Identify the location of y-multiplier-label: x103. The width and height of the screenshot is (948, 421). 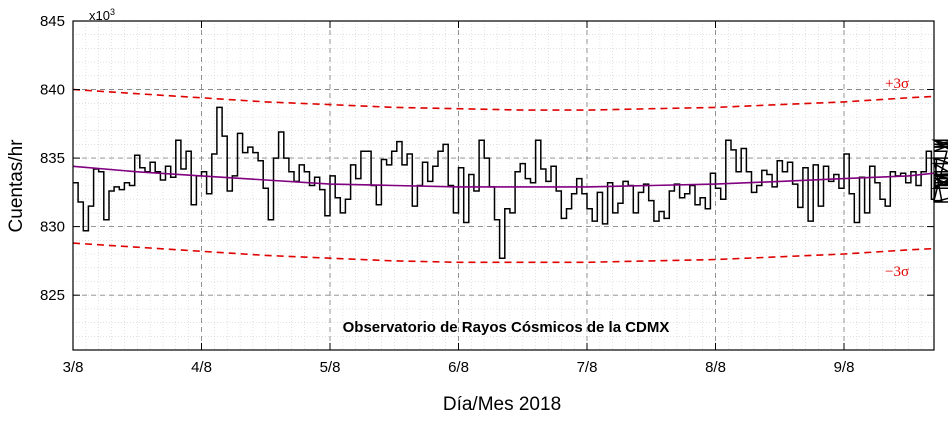
(102, 15).